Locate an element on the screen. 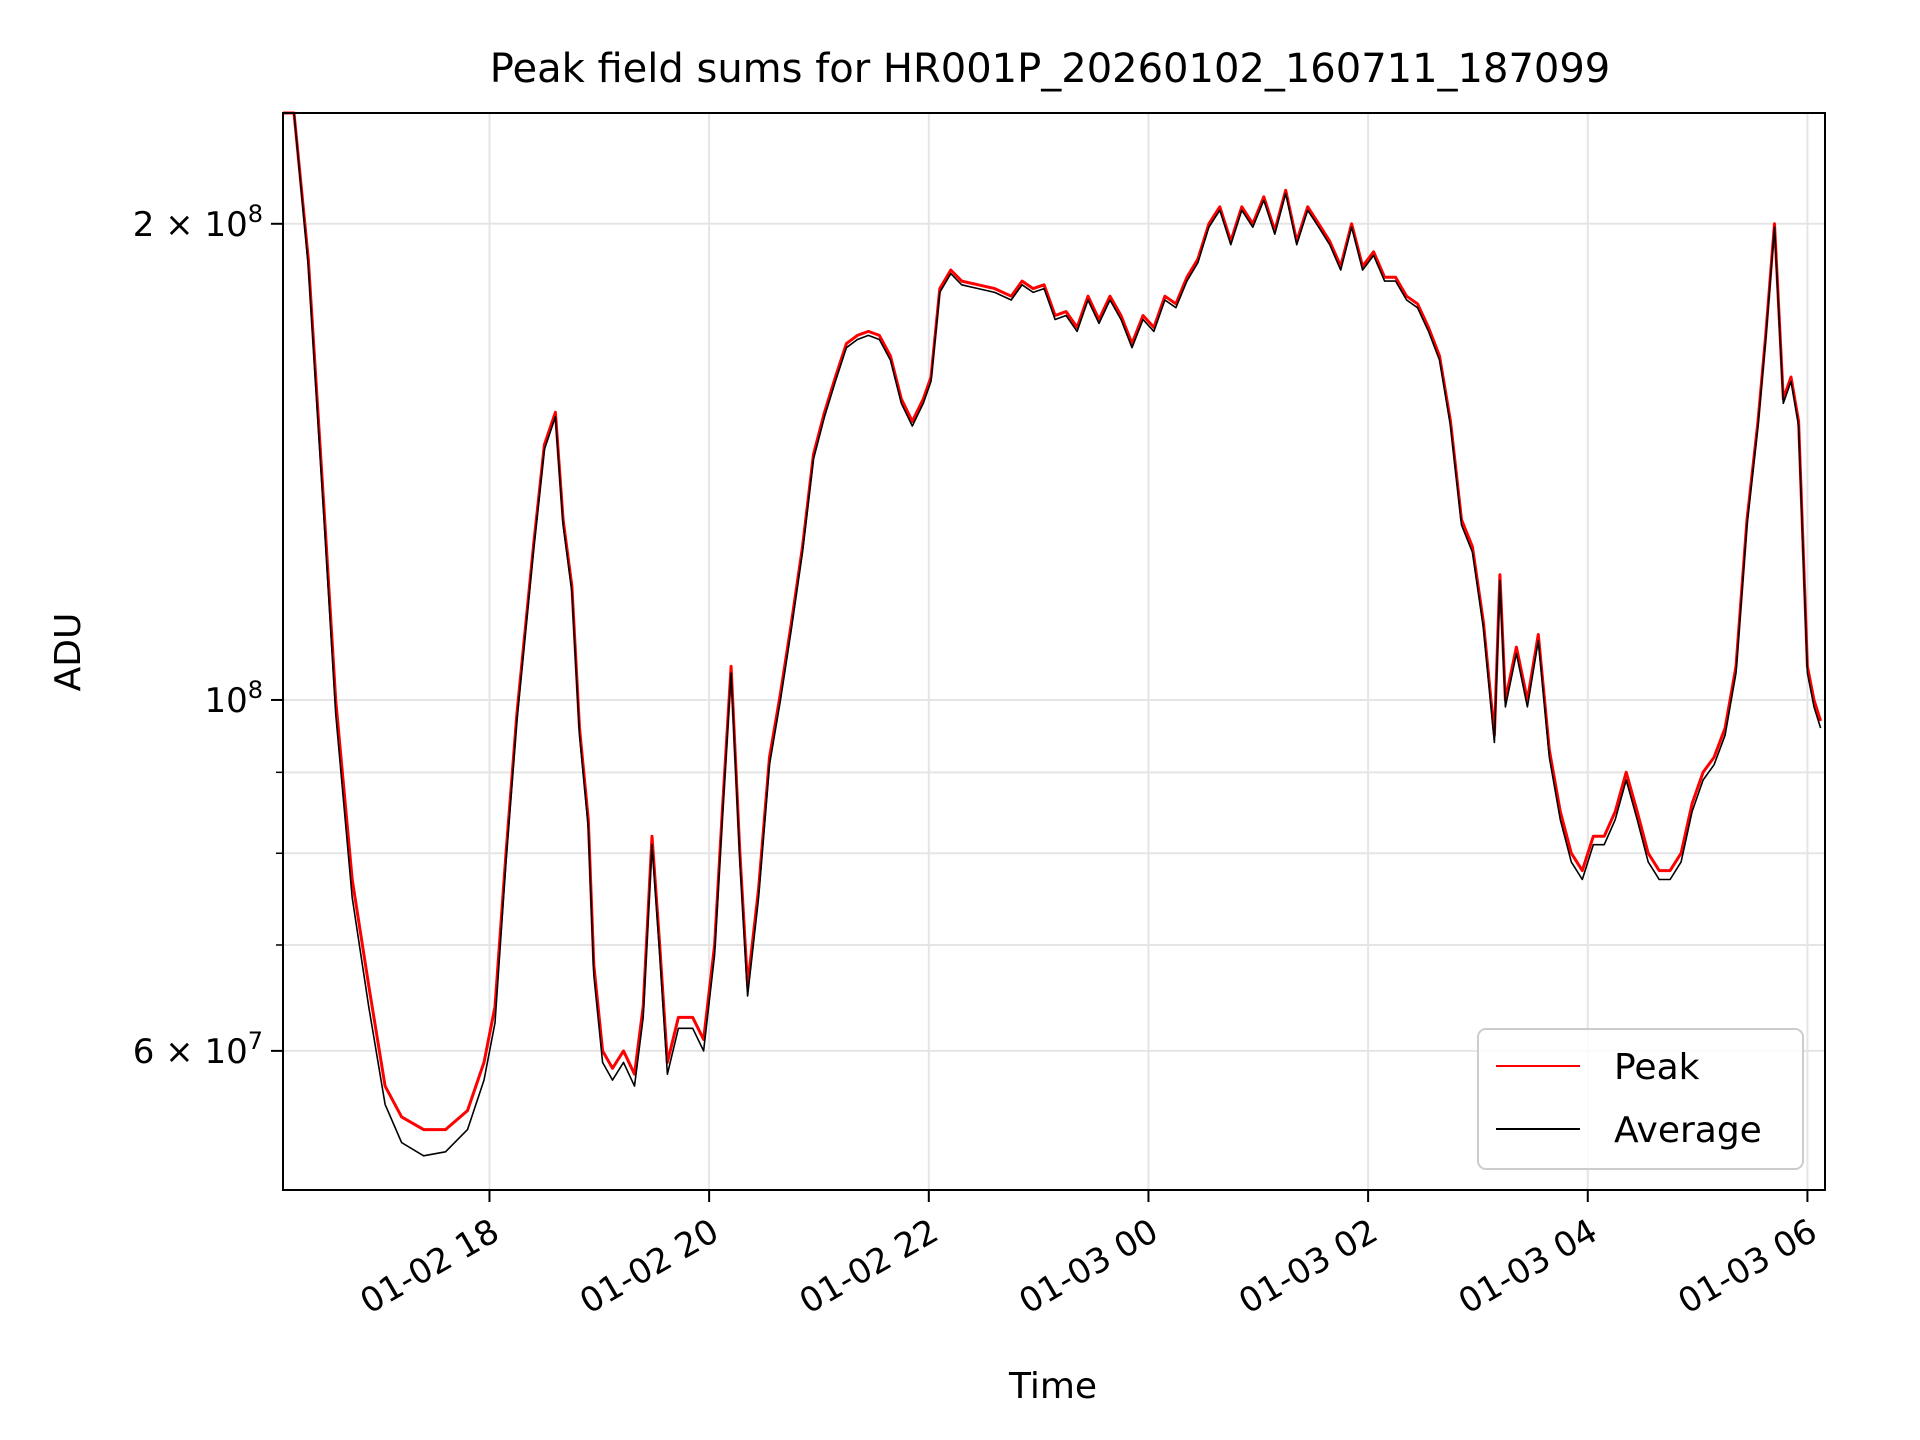 This screenshot has height=1440, width=1920. legend-box is located at coordinates (1640, 1099).